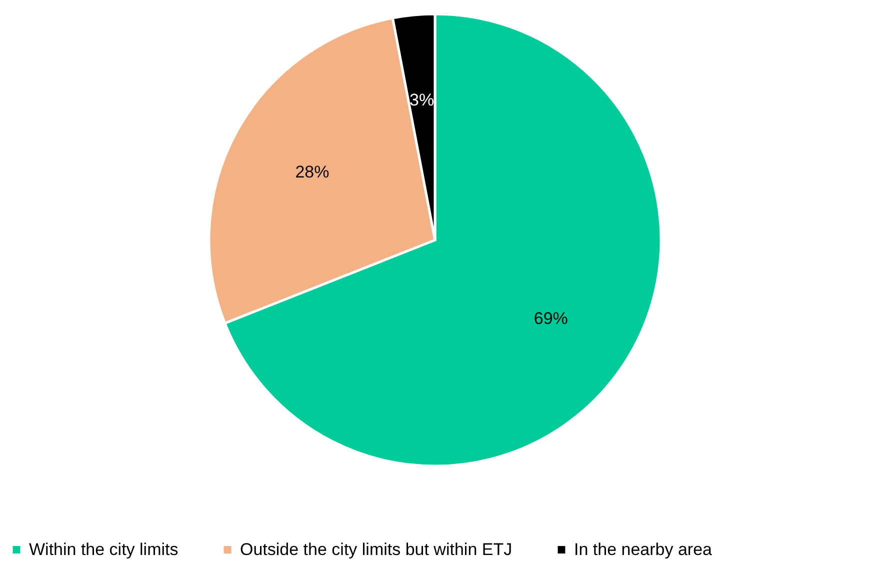 This screenshot has height=564, width=872. I want to click on legend-label: In the nearby area, so click(643, 549).